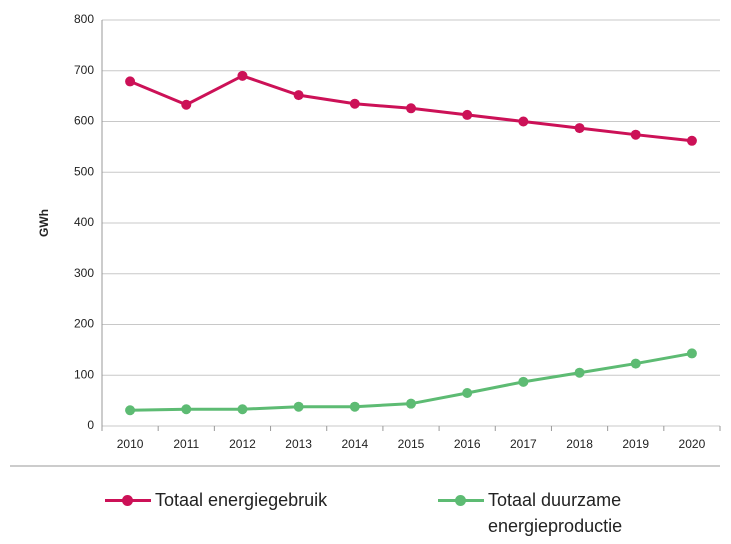 This screenshot has width=731, height=544. What do you see at coordinates (635, 444) in the screenshot?
I see `x-tick-label: 2019` at bounding box center [635, 444].